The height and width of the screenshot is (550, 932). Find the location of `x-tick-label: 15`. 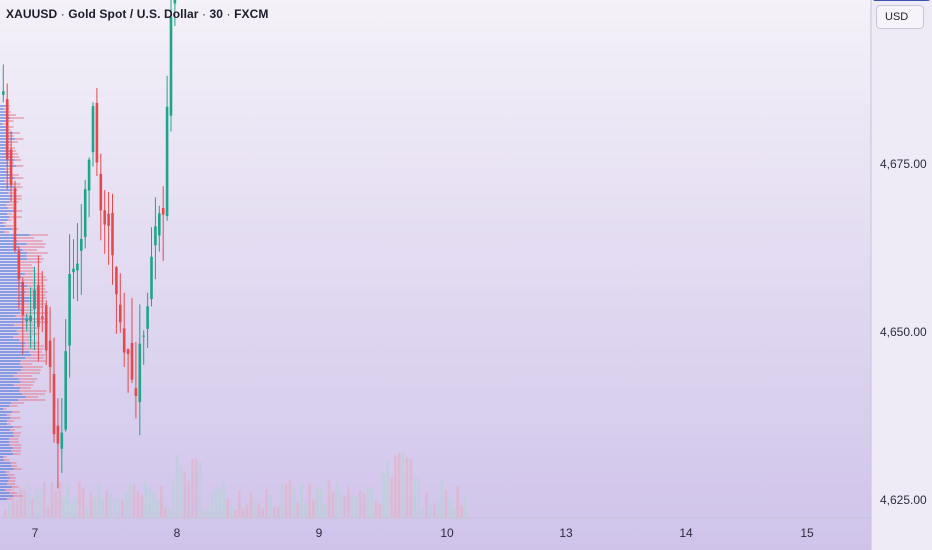

x-tick-label: 15 is located at coordinates (807, 533).